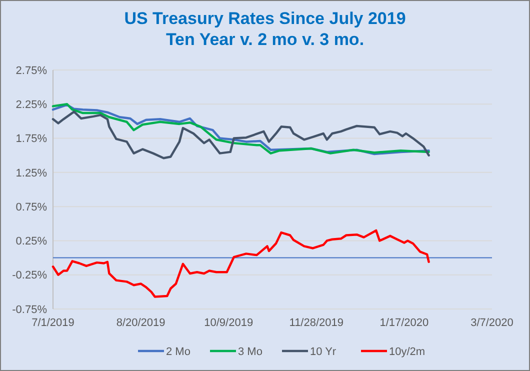 The image size is (530, 371). What do you see at coordinates (404, 323) in the screenshot?
I see `x-tick-label: 1/17/2020` at bounding box center [404, 323].